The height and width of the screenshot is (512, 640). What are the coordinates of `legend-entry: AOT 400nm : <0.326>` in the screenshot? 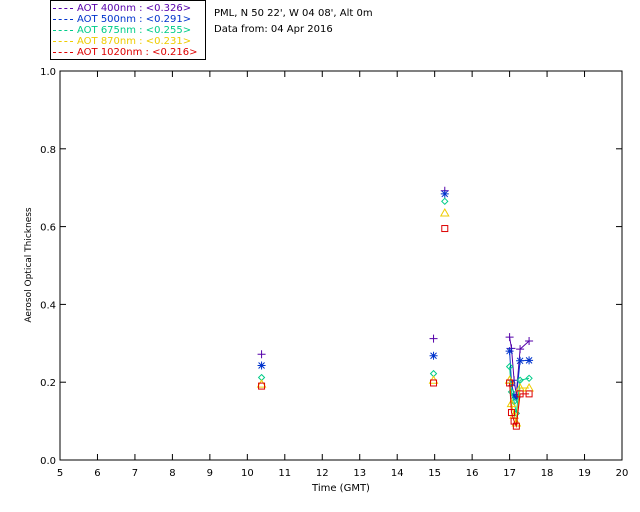 It's located at (122, 8).